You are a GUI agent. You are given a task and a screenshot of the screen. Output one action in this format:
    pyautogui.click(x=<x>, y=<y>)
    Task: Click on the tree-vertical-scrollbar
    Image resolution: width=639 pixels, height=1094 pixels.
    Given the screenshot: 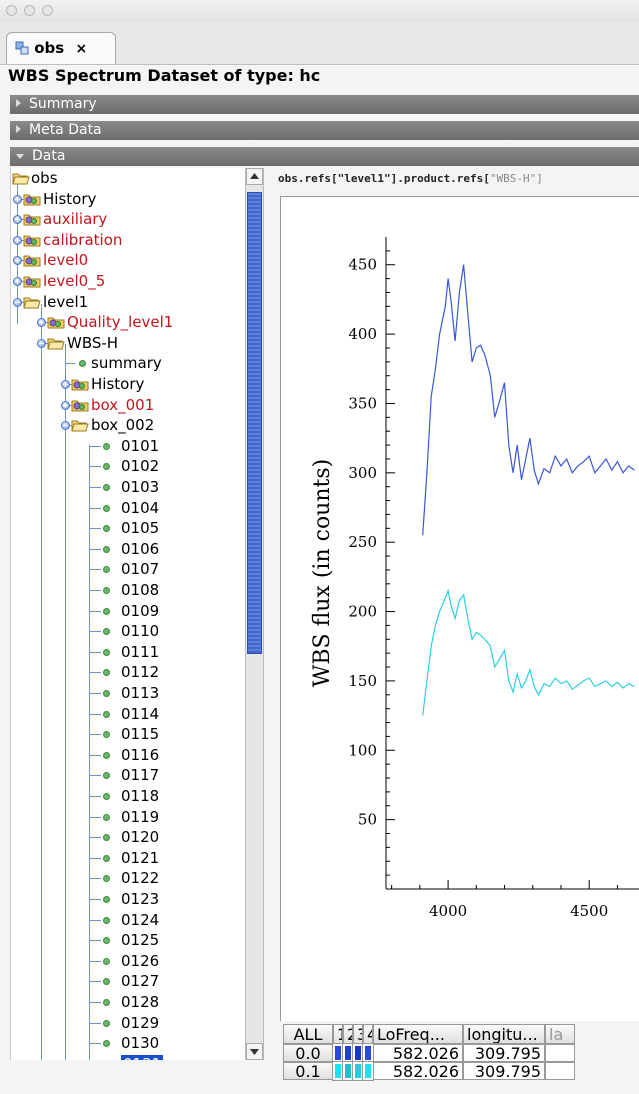 What is the action you would take?
    pyautogui.click(x=254, y=614)
    